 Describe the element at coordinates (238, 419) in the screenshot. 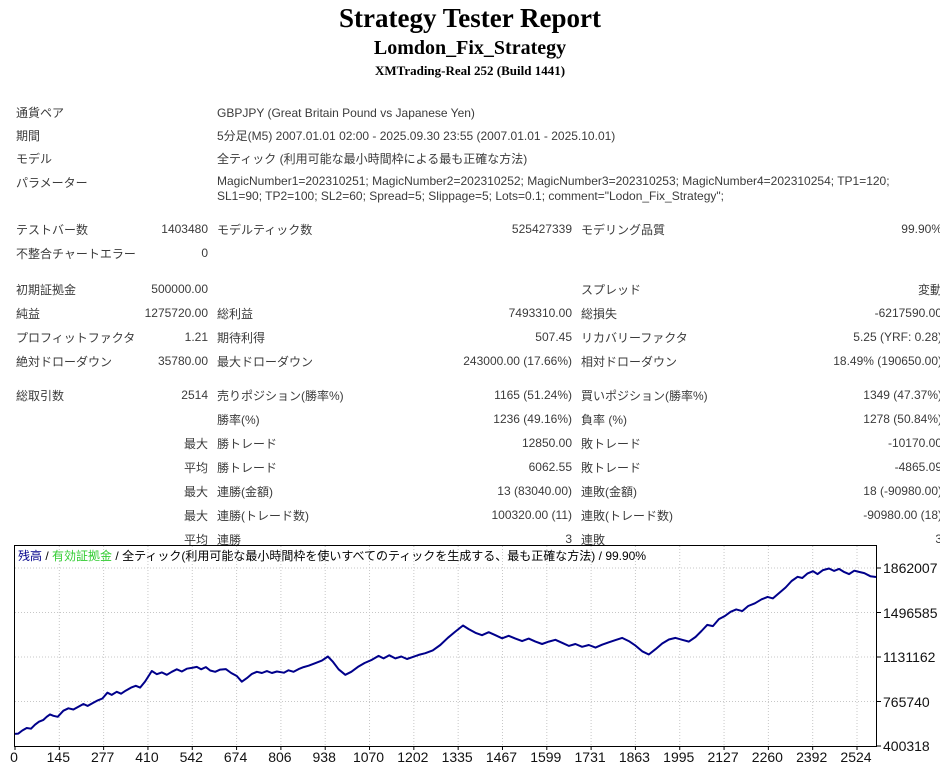

I see `stat-label: 勝率(%)` at that location.